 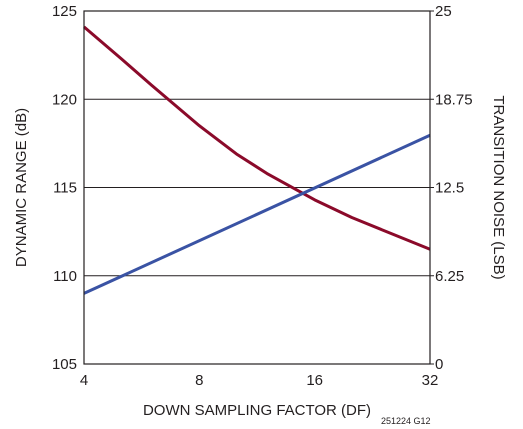 What do you see at coordinates (454, 99) in the screenshot?
I see `y2-tick-label: 18.75` at bounding box center [454, 99].